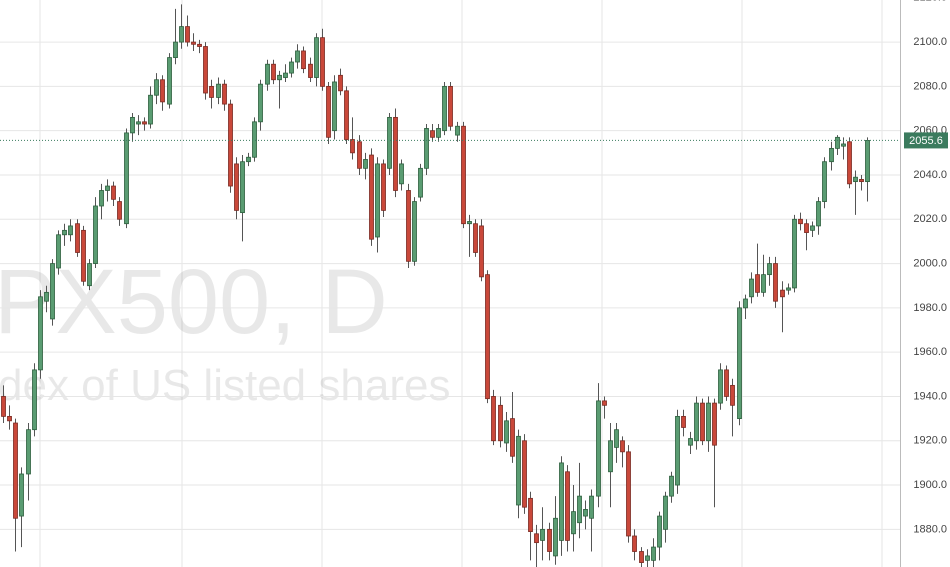 This screenshot has width=950, height=567. I want to click on watermark-description: dex of US listed shares, so click(225, 385).